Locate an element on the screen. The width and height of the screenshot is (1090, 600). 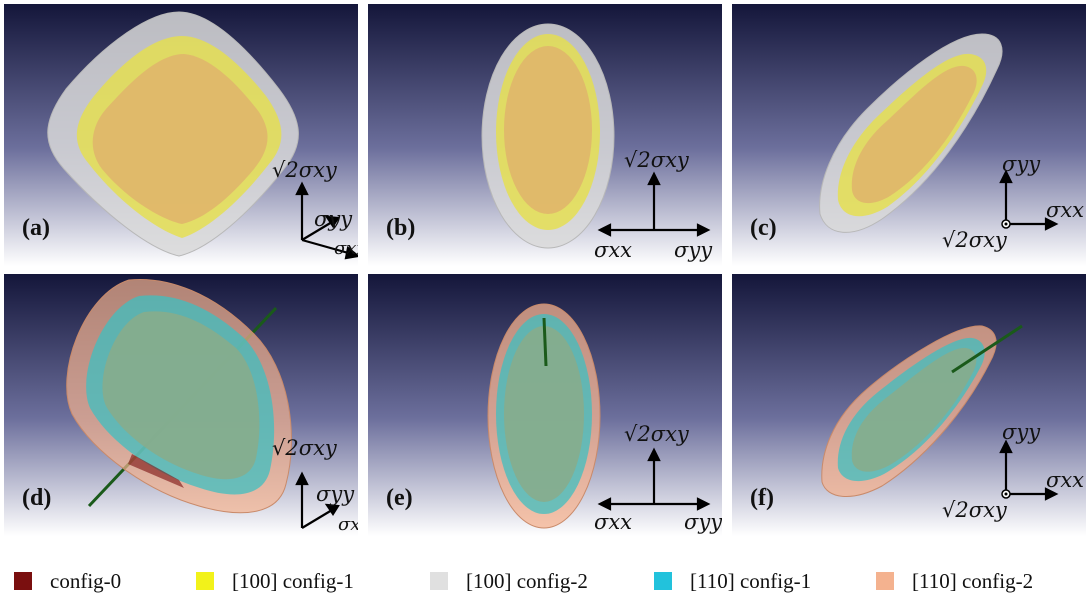
legend-label: [110] config-1 is located at coordinates (751, 580).